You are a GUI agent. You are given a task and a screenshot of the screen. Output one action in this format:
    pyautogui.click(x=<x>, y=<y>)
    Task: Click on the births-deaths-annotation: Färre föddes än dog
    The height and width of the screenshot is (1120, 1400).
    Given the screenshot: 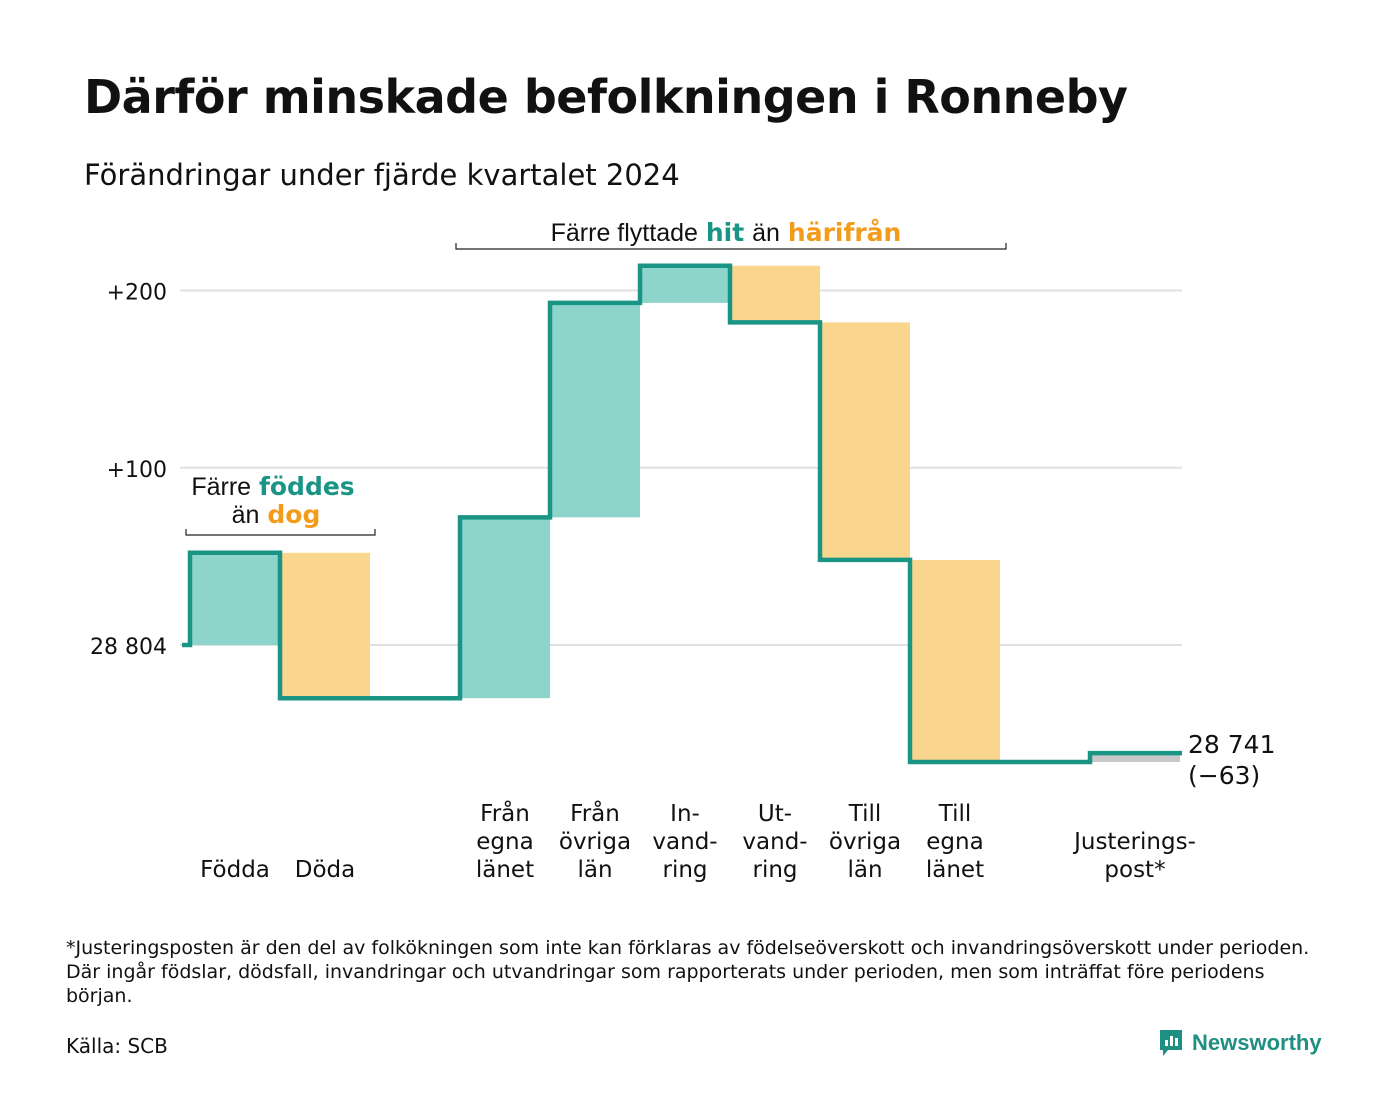 What is the action you would take?
    pyautogui.click(x=280, y=504)
    